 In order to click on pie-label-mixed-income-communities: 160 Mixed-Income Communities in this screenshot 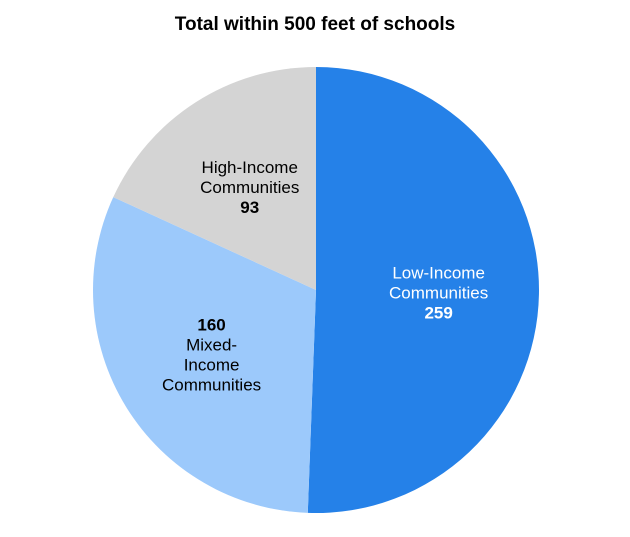, I will do `click(211, 354)`.